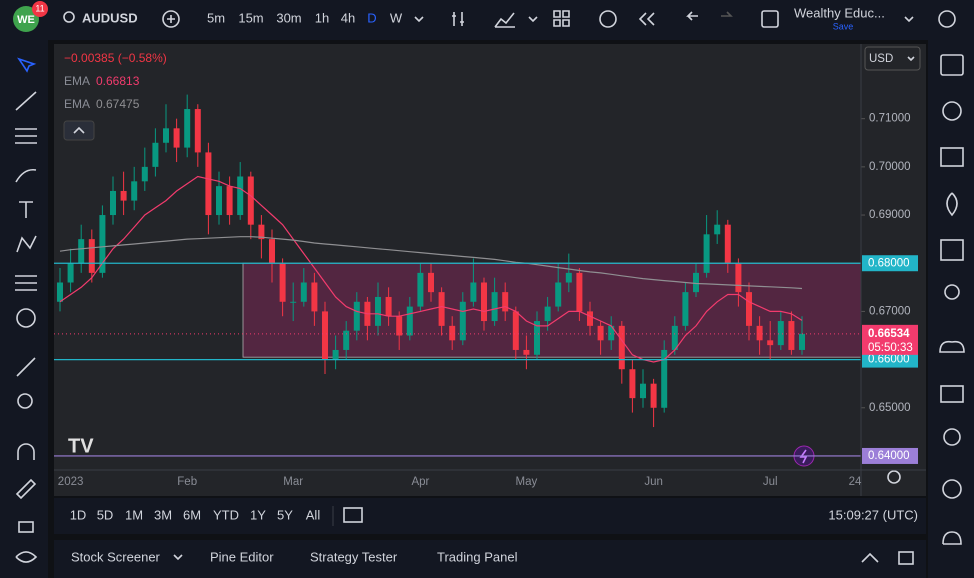 This screenshot has width=974, height=578. What do you see at coordinates (26, 136) in the screenshot?
I see `fib` at bounding box center [26, 136].